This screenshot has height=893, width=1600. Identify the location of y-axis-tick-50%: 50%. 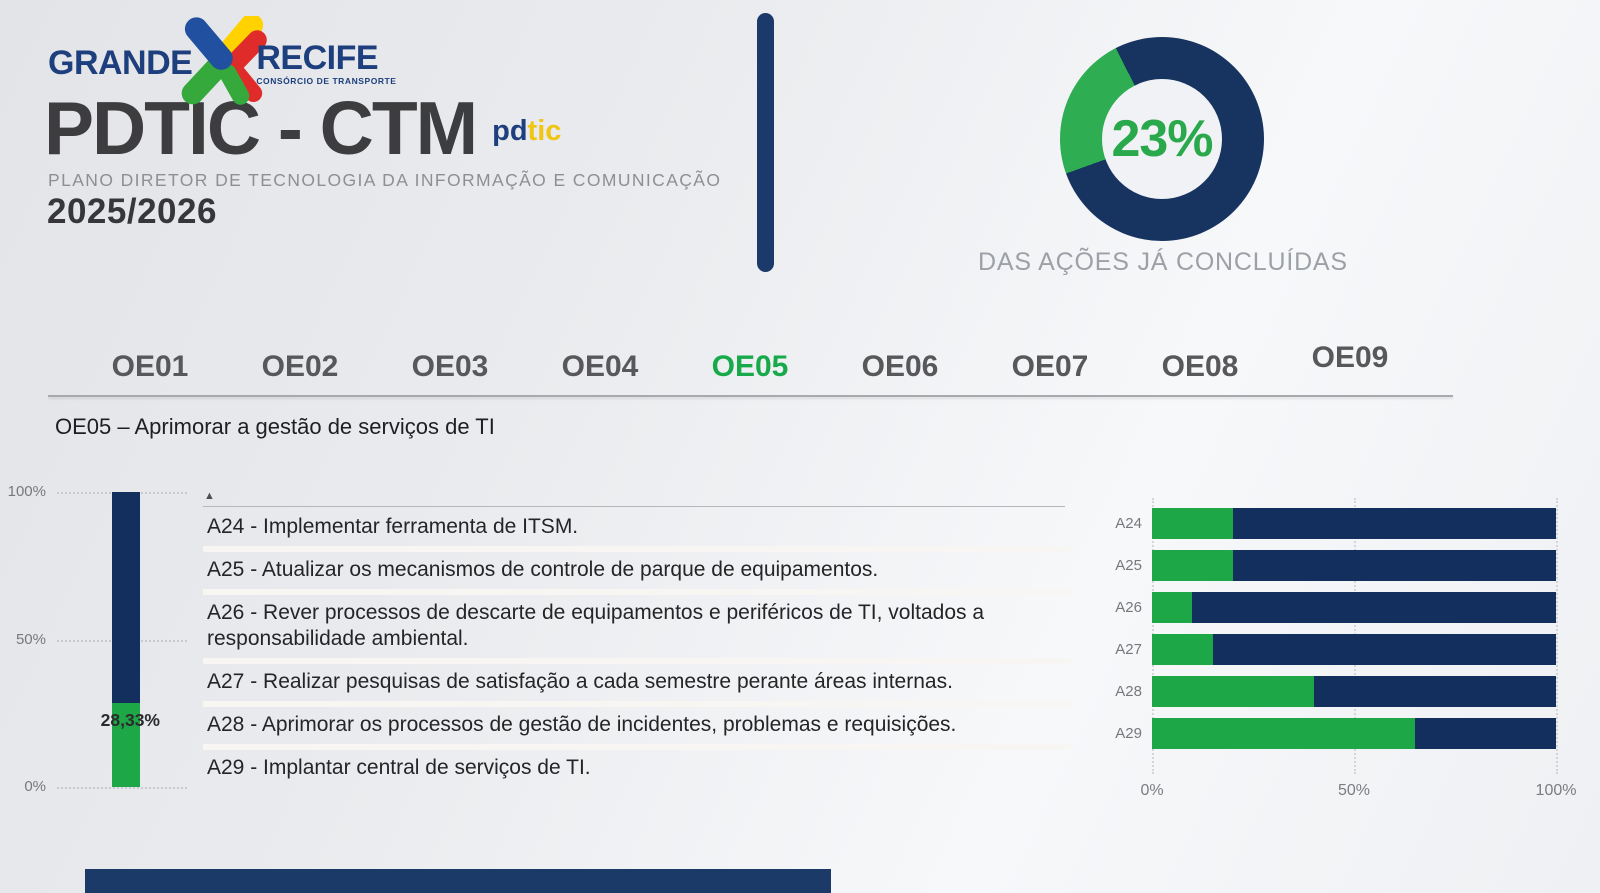
(30, 639).